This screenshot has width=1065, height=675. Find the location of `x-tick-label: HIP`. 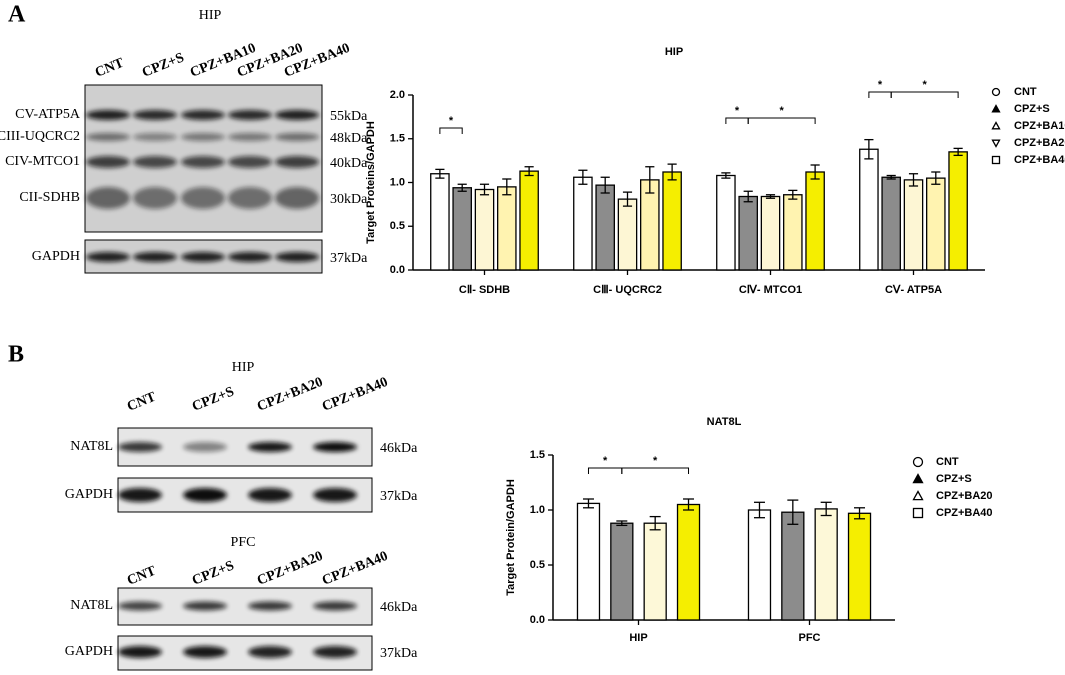

x-tick-label: HIP is located at coordinates (638, 638).